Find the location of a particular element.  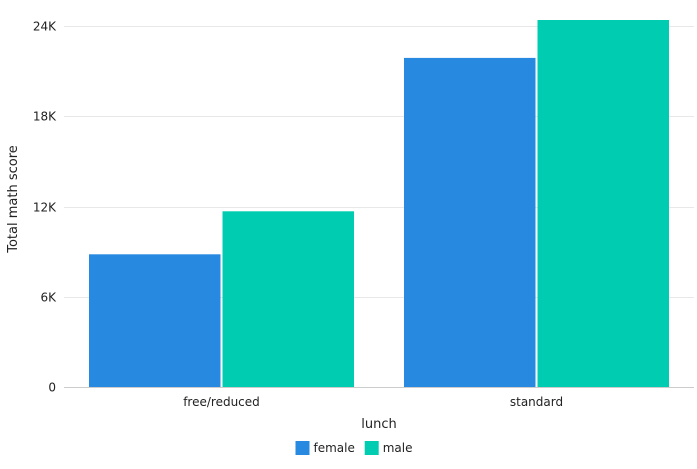

x-tick-label: free/reduced is located at coordinates (221, 402).